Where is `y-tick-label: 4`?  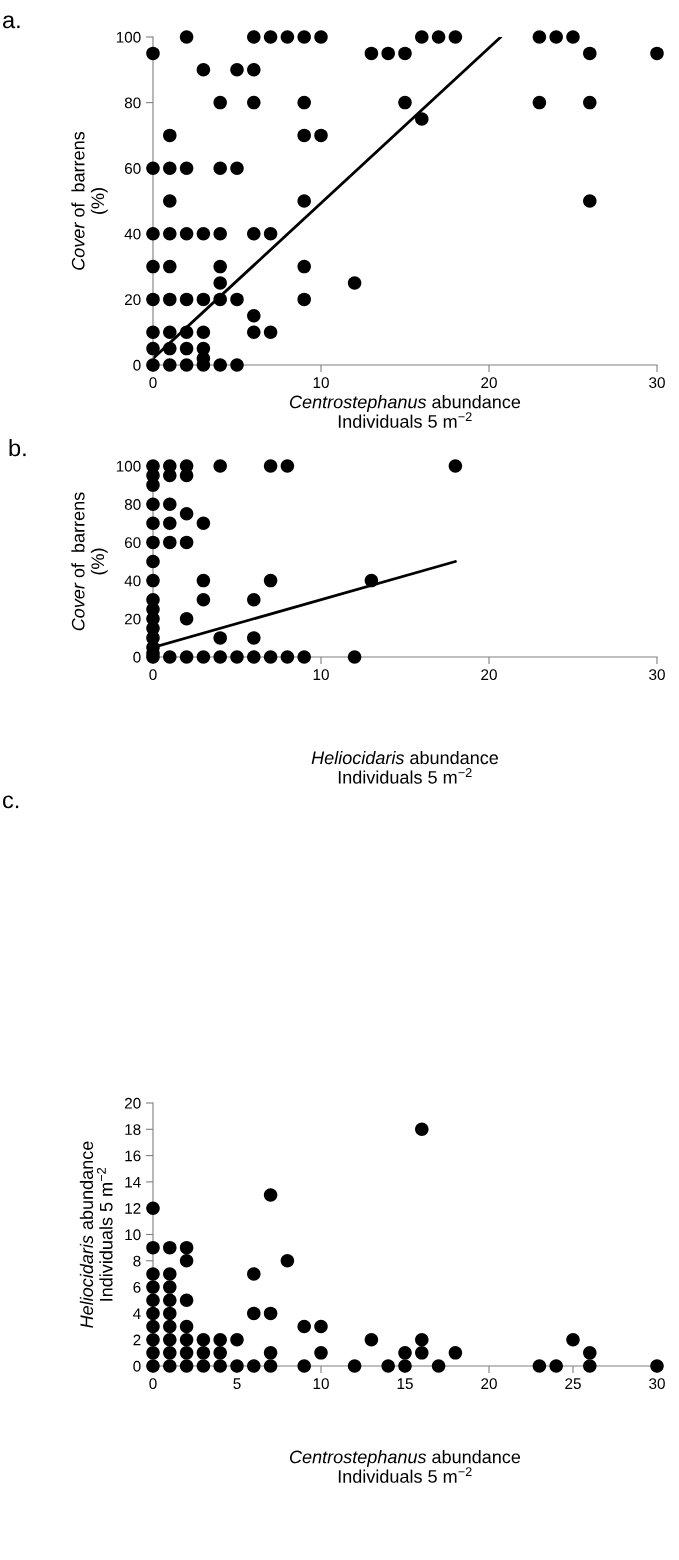 y-tick-label: 4 is located at coordinates (137, 1313).